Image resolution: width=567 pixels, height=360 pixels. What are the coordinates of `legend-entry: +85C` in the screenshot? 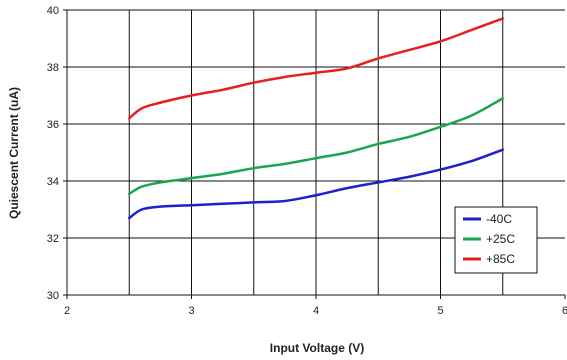 It's located at (500, 259).